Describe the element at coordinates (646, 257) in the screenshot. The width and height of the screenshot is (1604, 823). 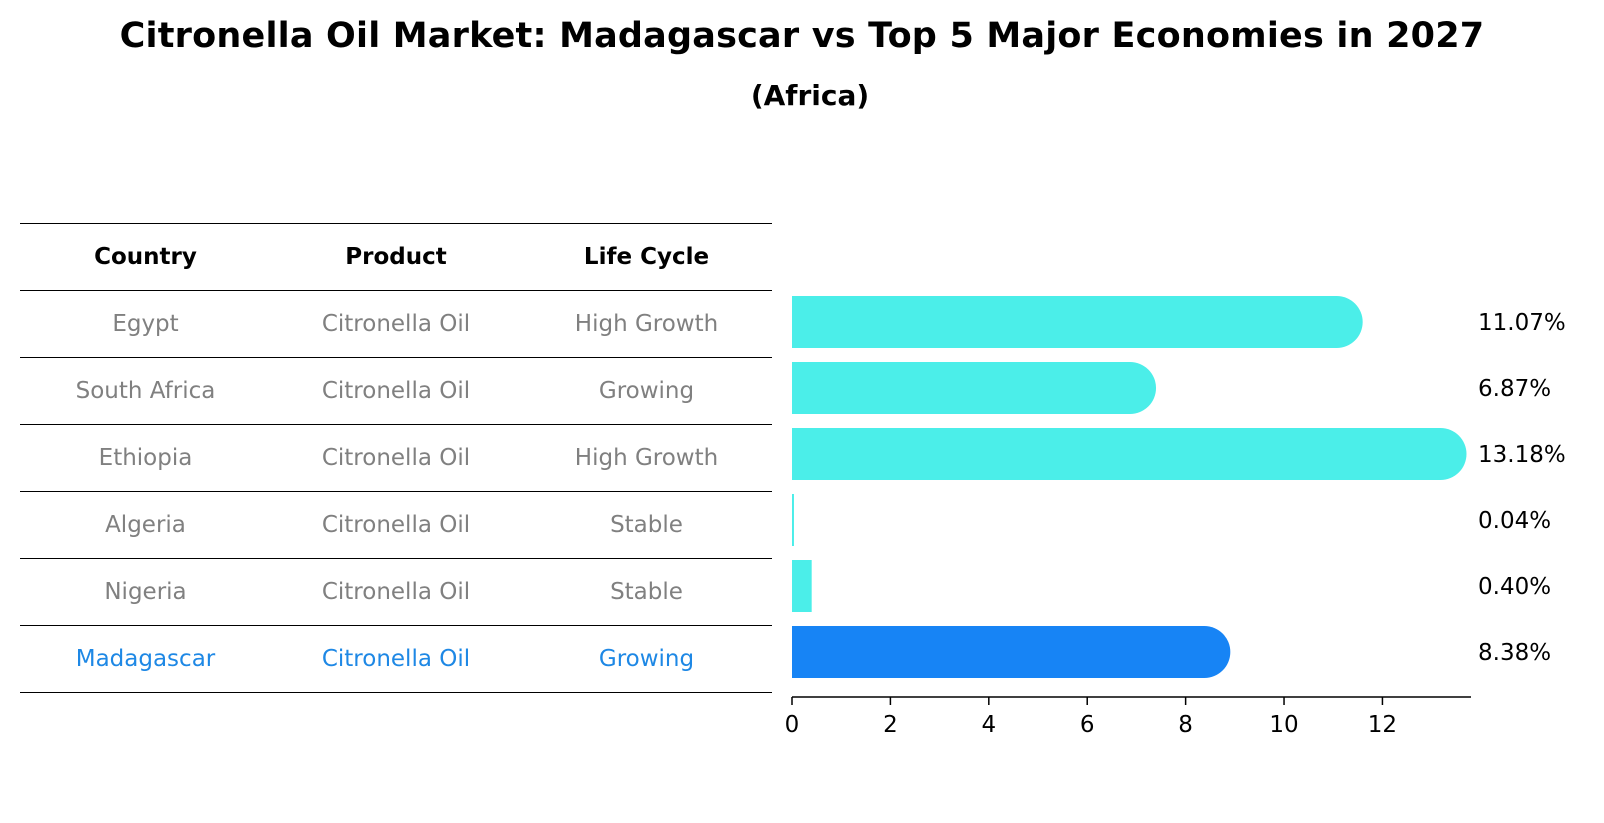
I see `header-life-cycle: Life Cycle` at that location.